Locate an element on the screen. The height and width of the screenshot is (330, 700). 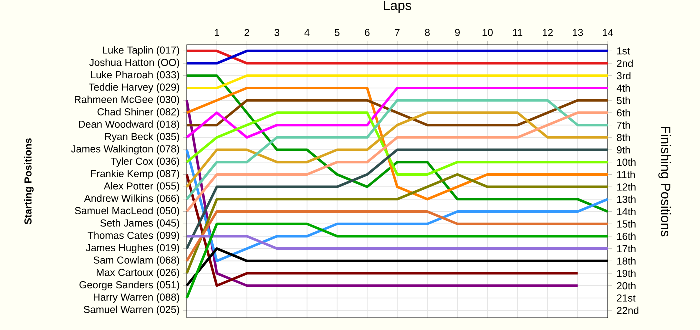
x-tick-label: 9 is located at coordinates (457, 32).